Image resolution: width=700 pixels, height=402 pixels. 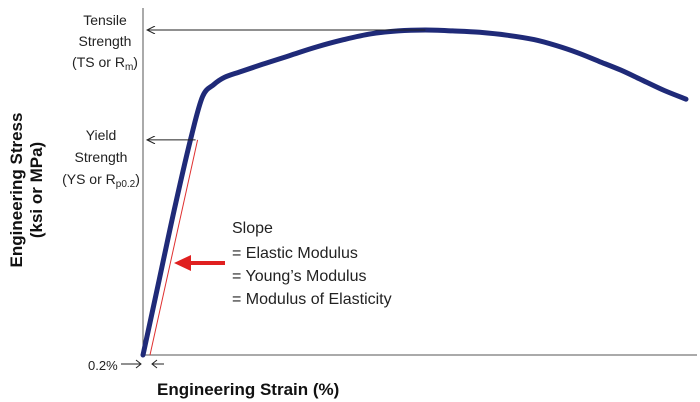 I want to click on tensile-label-line3: (TS or Rm), so click(x=105, y=63).